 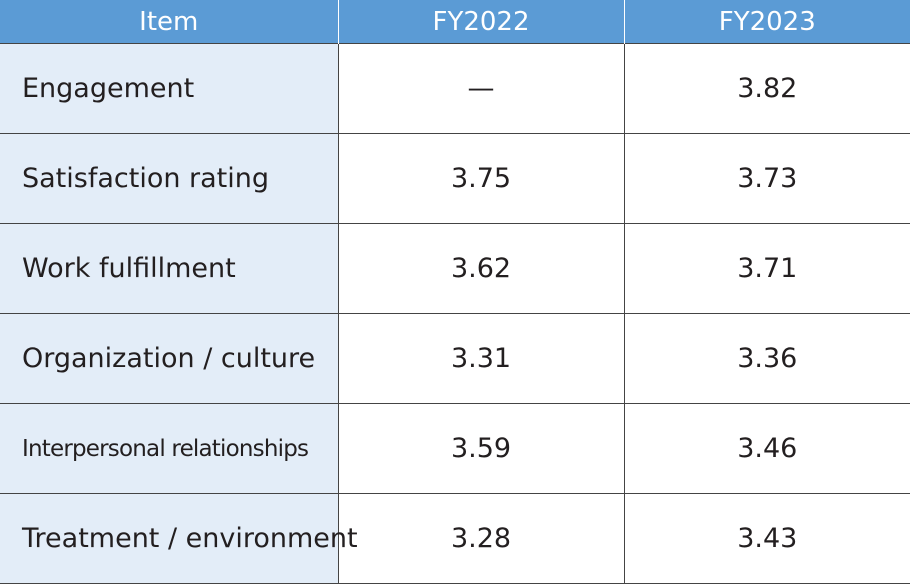 I want to click on item-cell: Engagement, so click(x=169, y=88).